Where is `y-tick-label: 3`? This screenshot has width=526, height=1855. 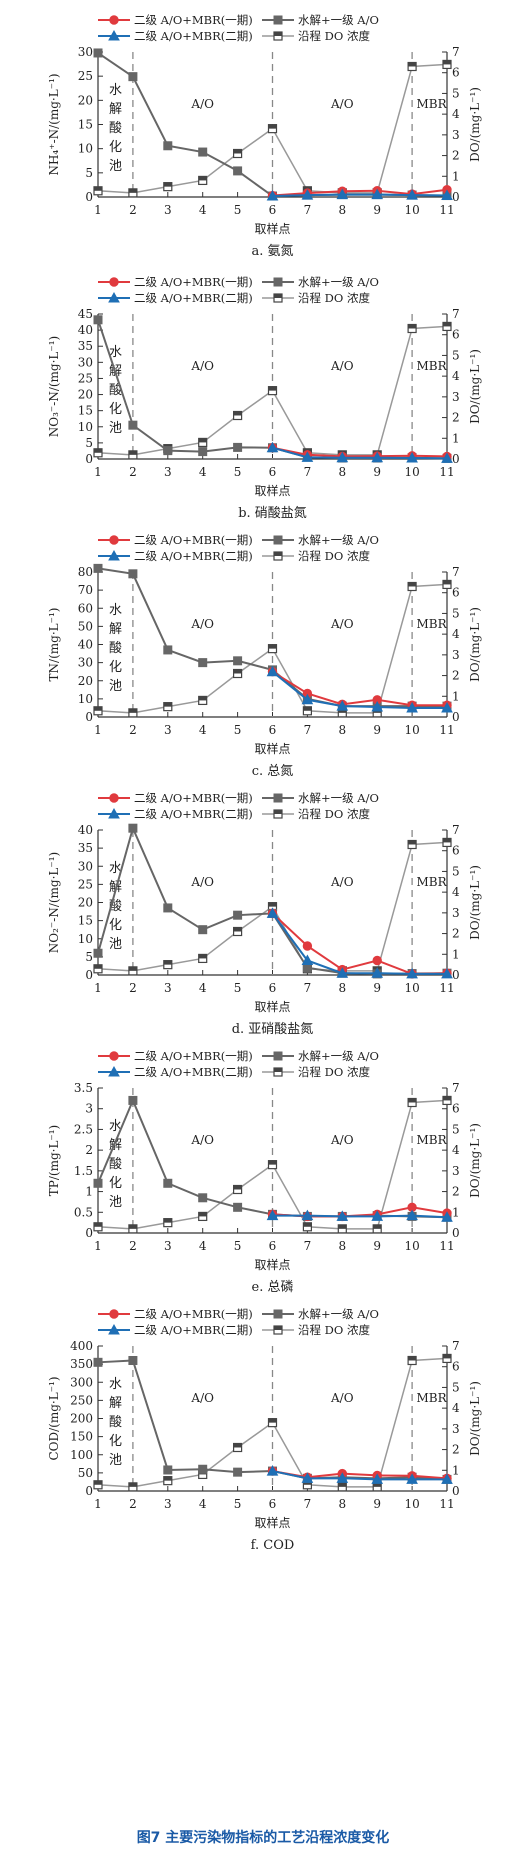
y-tick-label: 3 is located at coordinates (89, 1109).